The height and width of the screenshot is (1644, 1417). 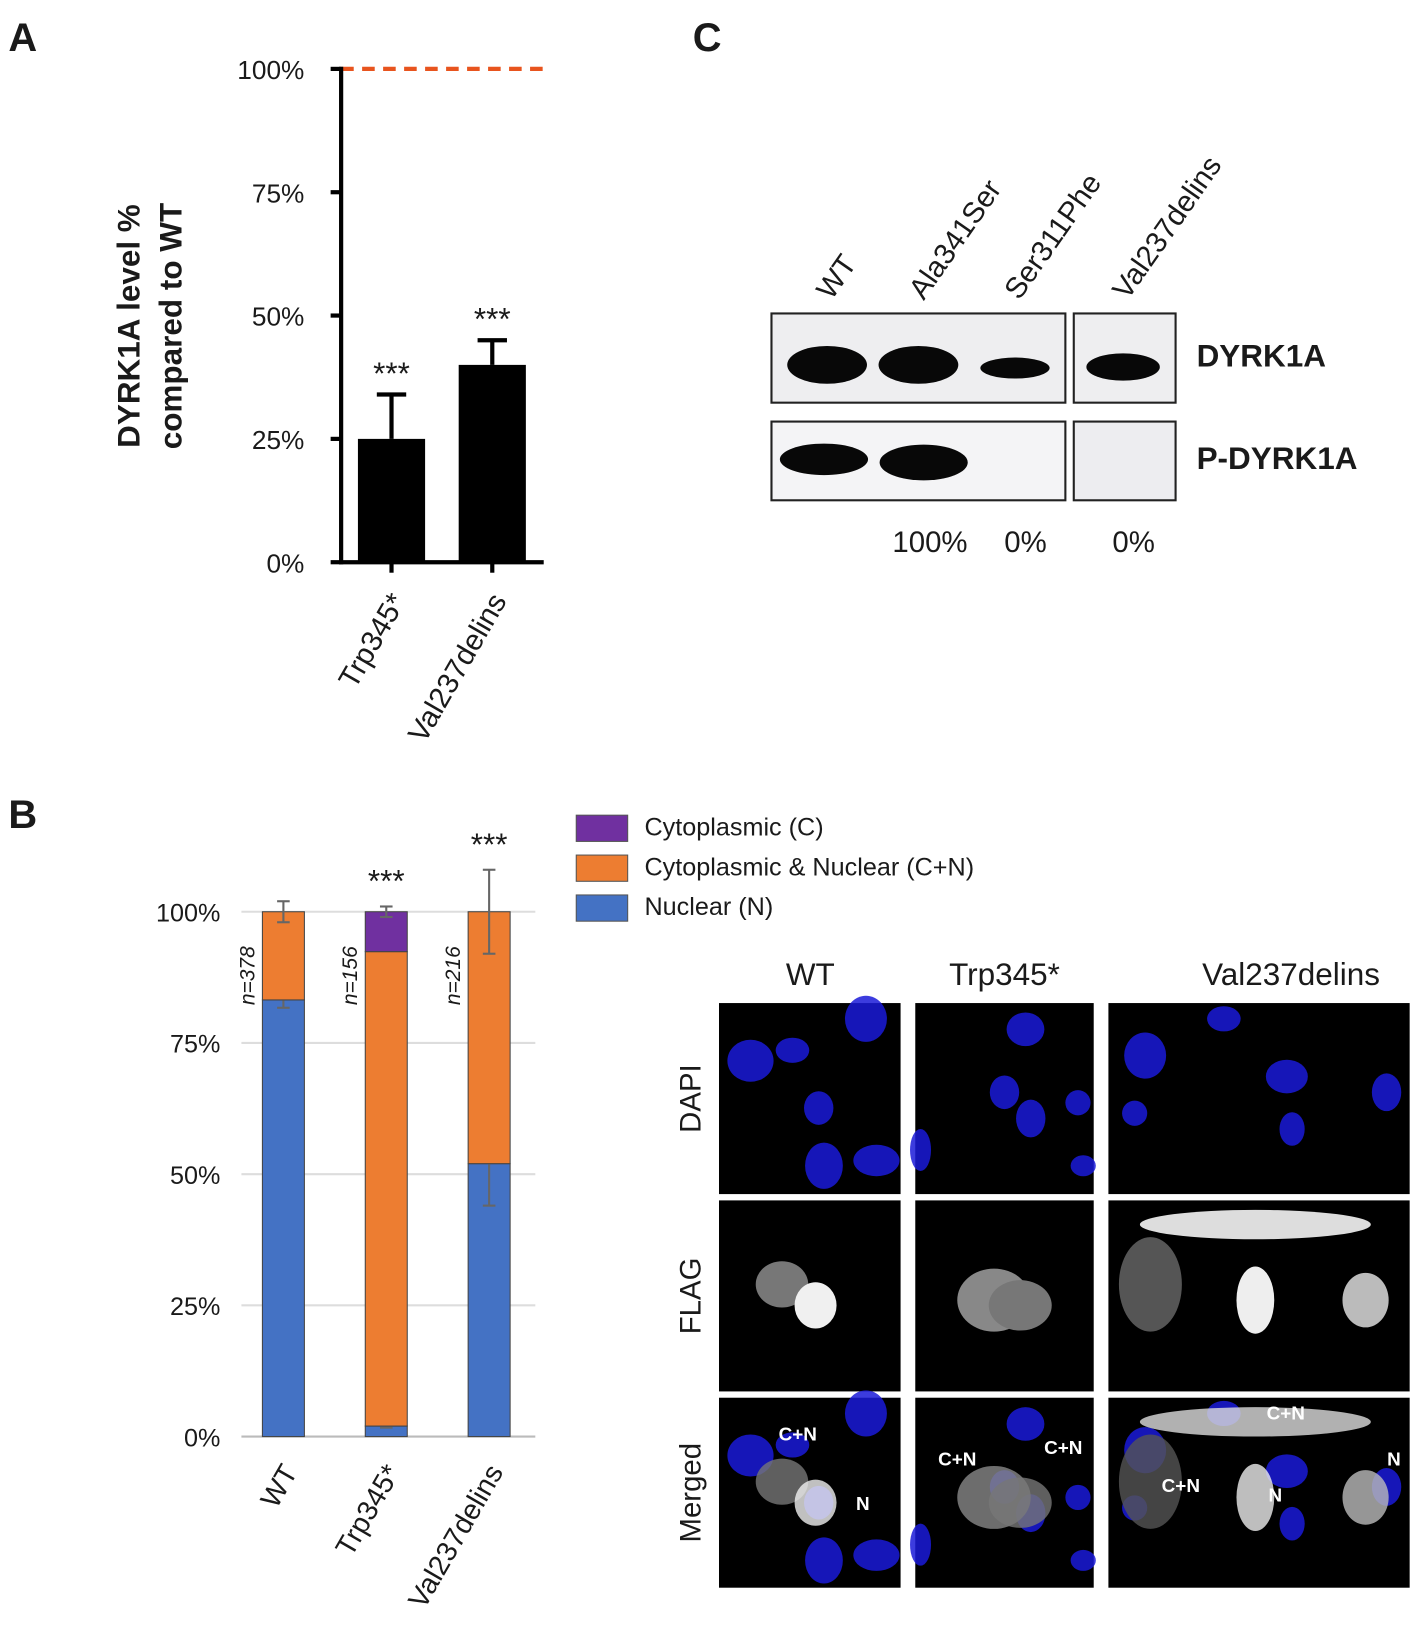 What do you see at coordinates (1259, 1099) in the screenshot?
I see `micrograph` at bounding box center [1259, 1099].